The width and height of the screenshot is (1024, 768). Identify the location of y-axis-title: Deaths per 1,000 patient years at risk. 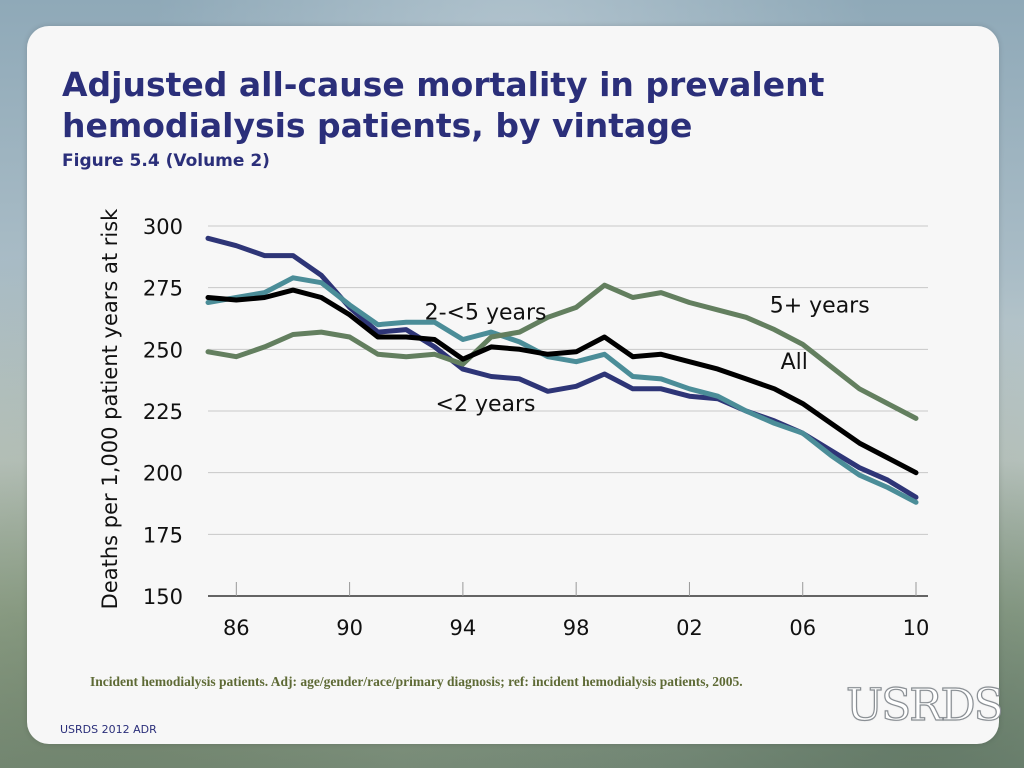
(110, 409).